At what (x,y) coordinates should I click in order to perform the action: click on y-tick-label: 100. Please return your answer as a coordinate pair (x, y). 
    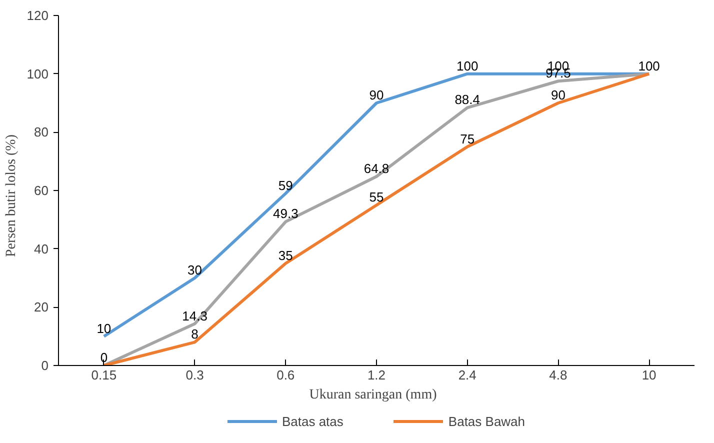
    Looking at the image, I should click on (37, 74).